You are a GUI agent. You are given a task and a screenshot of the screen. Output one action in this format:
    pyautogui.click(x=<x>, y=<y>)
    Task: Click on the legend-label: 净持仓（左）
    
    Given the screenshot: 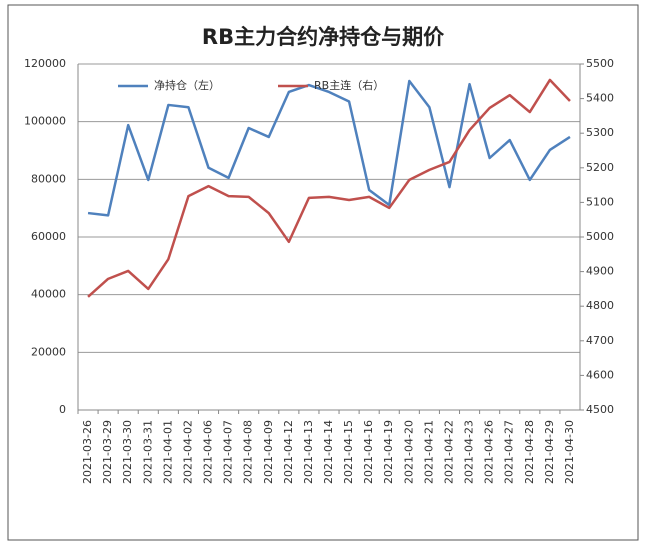 What is the action you would take?
    pyautogui.click(x=187, y=85)
    